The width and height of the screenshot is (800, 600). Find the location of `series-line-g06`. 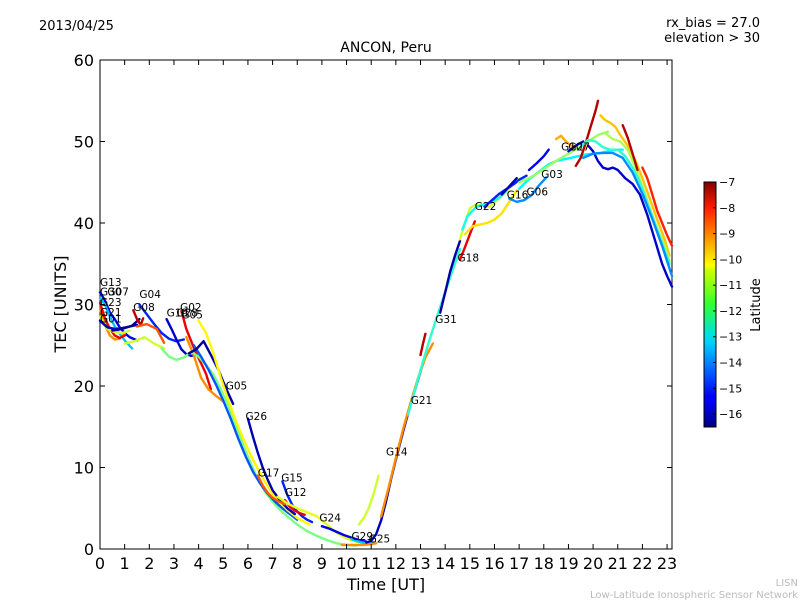

series-line-g06 is located at coordinates (528, 190).